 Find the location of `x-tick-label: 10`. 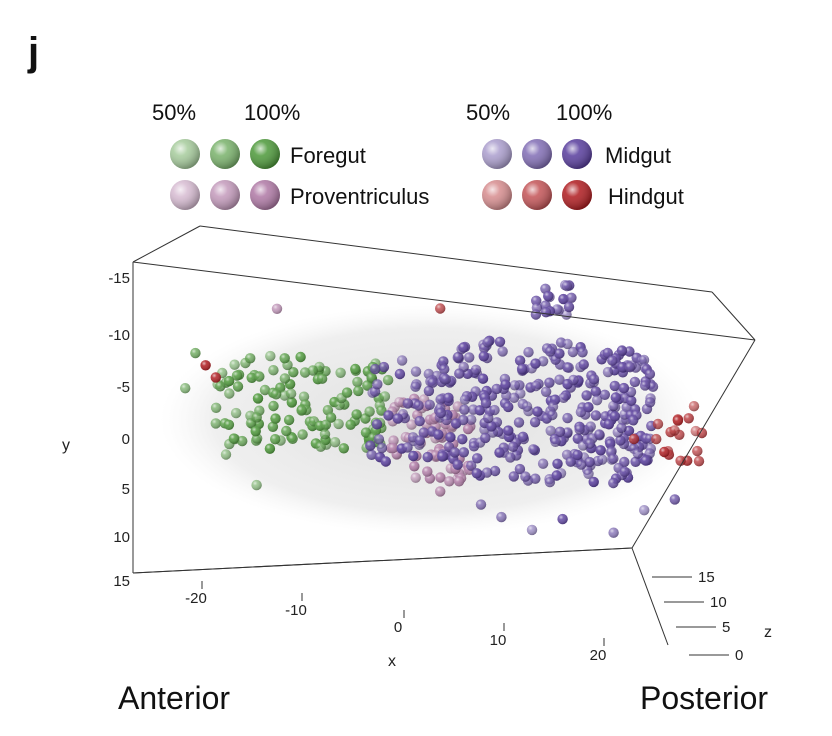

x-tick-label: 10 is located at coordinates (498, 640).